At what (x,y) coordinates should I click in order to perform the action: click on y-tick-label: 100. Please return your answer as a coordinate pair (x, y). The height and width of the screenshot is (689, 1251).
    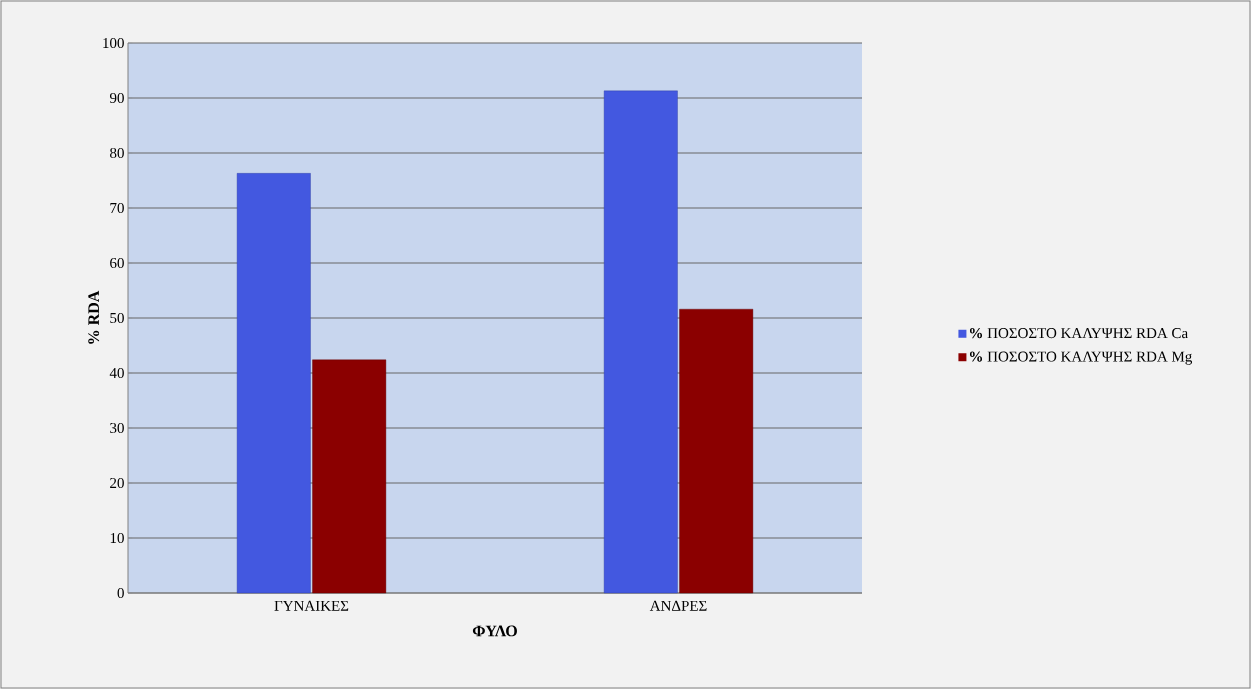
    Looking at the image, I should click on (113, 43).